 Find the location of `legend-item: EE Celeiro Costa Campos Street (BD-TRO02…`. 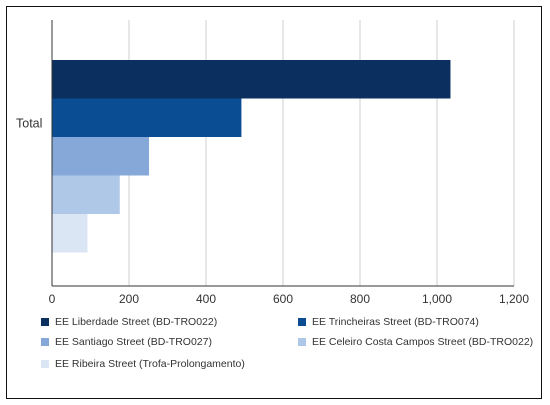

legend-item: EE Celeiro Costa Campos Street (BD-TRO02… is located at coordinates (415, 342).